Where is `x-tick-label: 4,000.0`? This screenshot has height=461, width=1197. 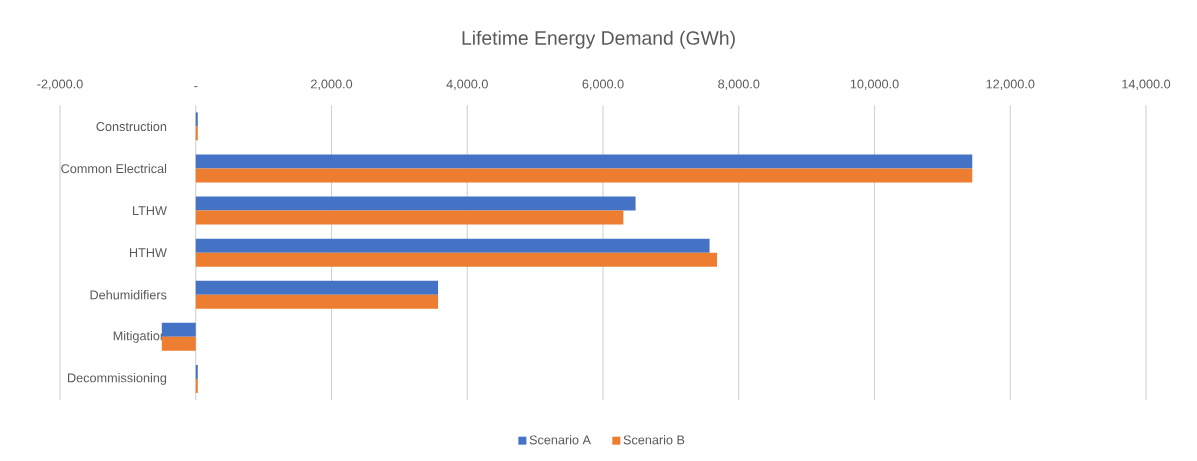 x-tick-label: 4,000.0 is located at coordinates (467, 84).